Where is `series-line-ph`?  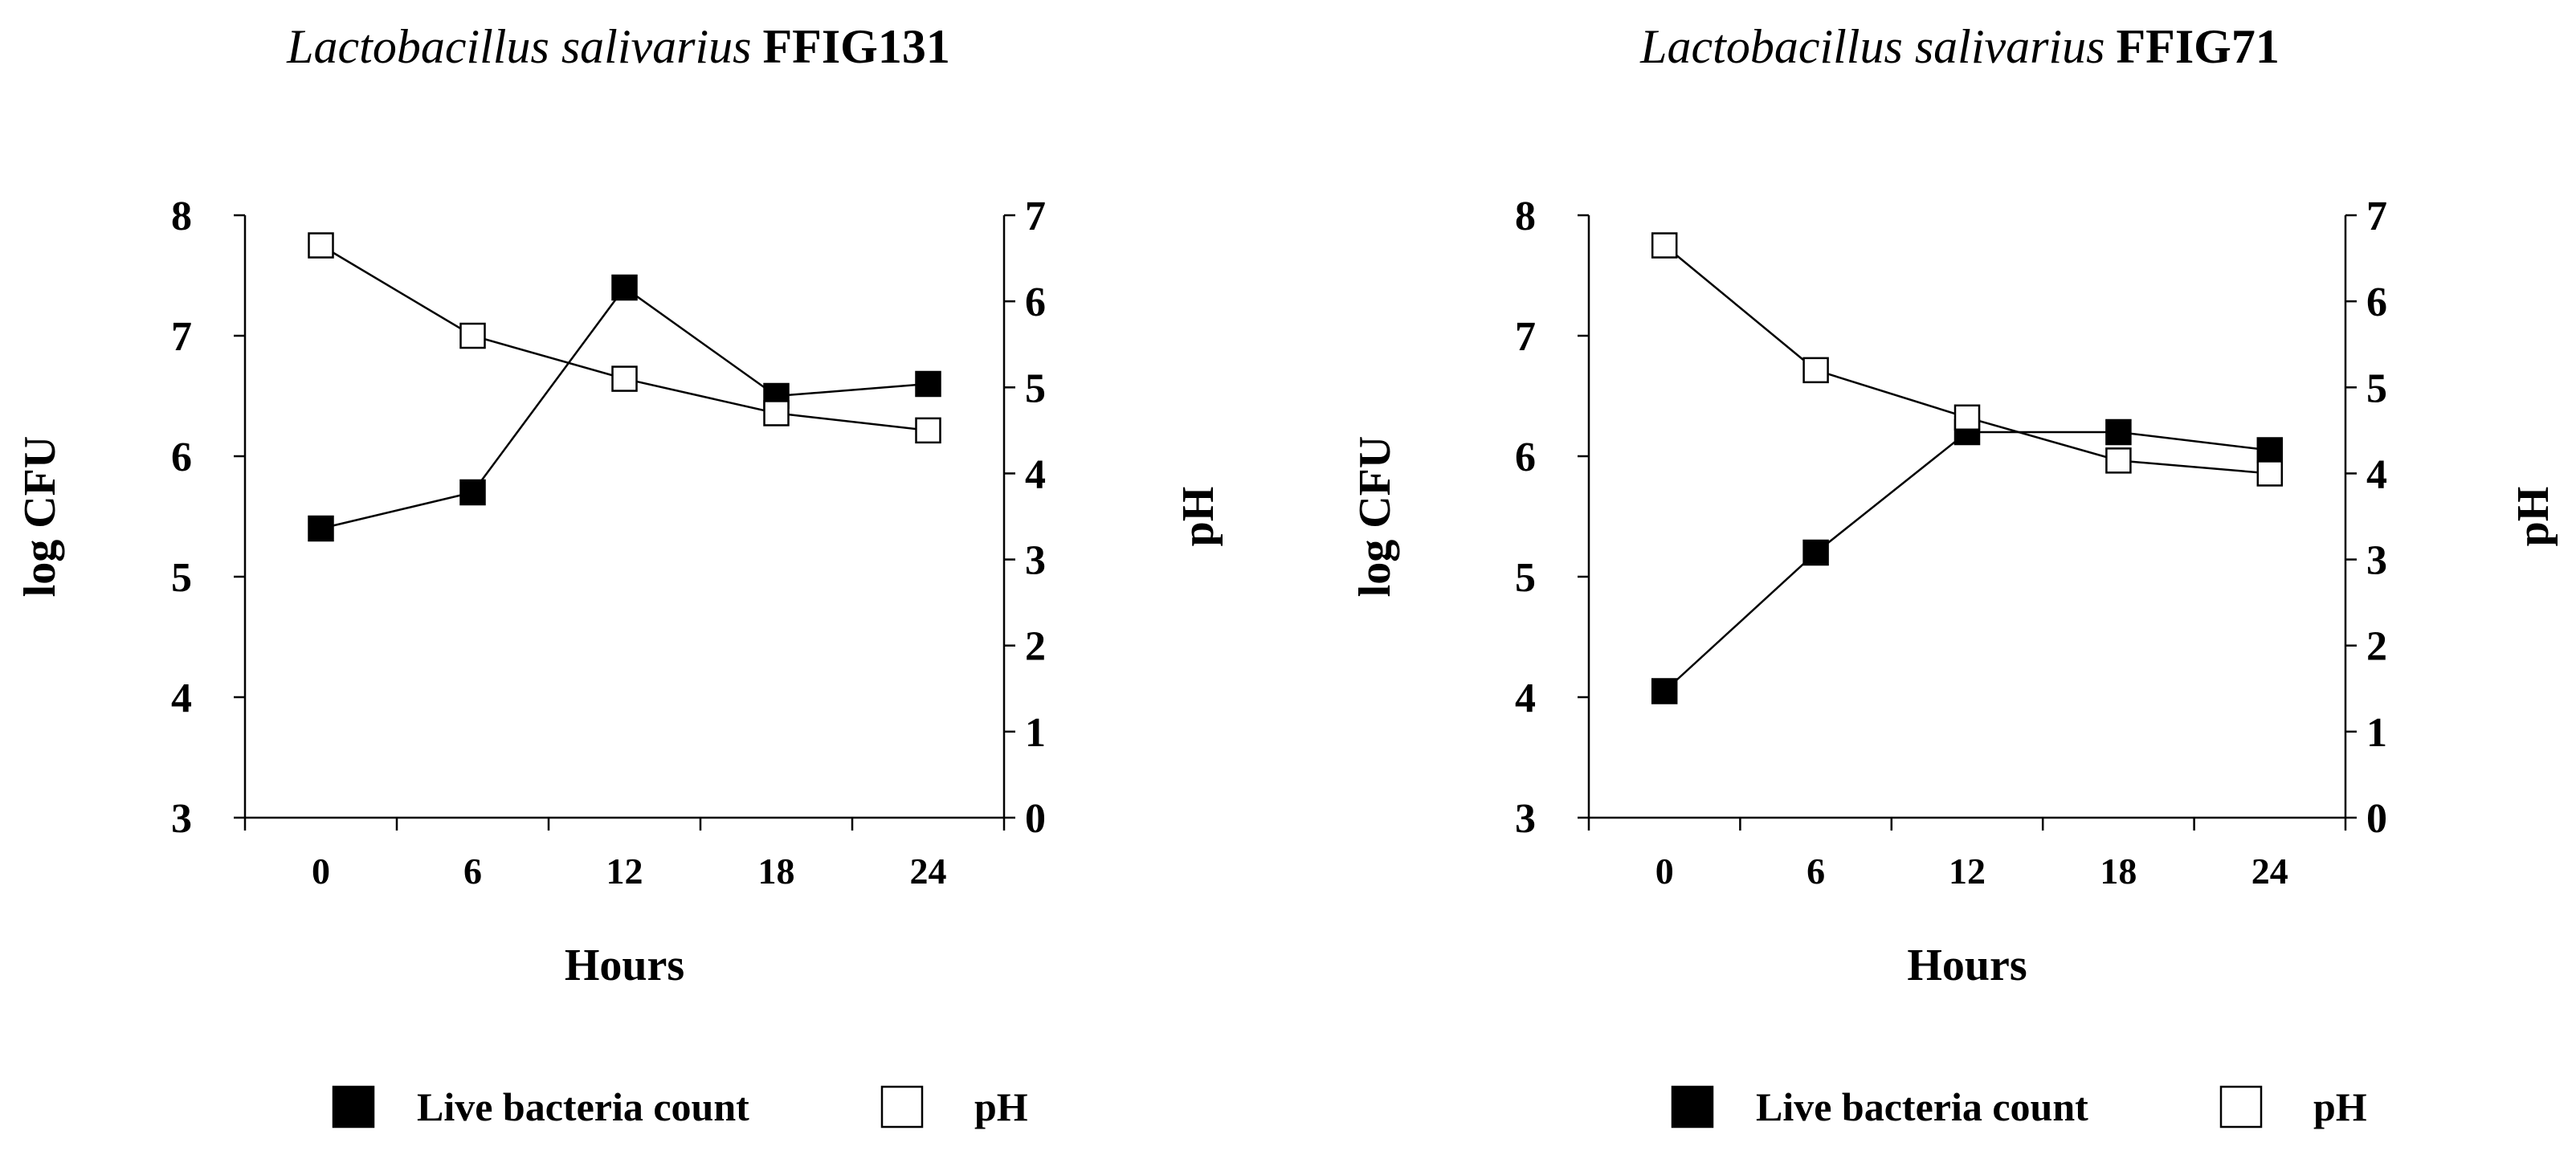
series-line-ph is located at coordinates (624, 338).